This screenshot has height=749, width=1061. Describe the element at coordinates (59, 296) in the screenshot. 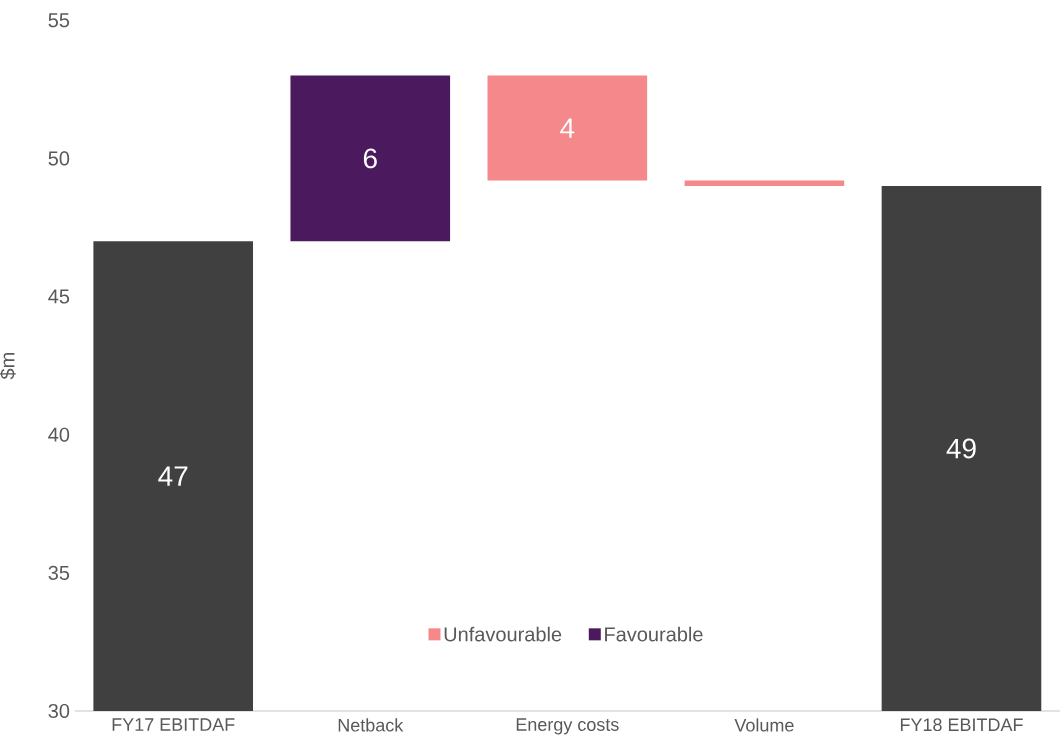

I see `y-tick-label: 45` at that location.